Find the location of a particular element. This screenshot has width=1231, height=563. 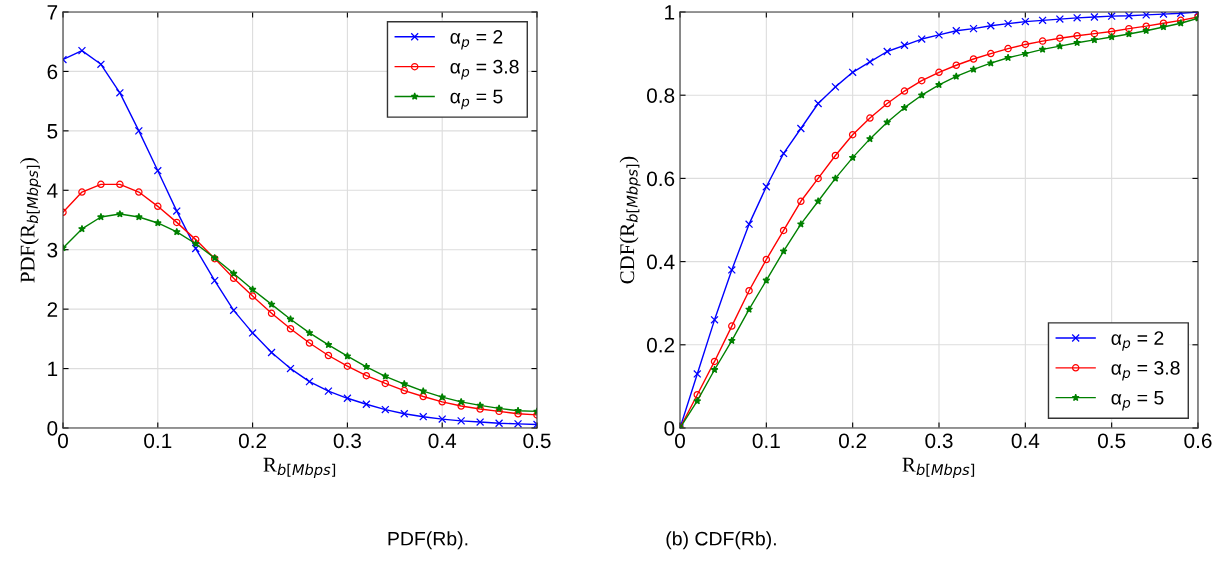

y-tick-label: 5 is located at coordinates (52, 131).